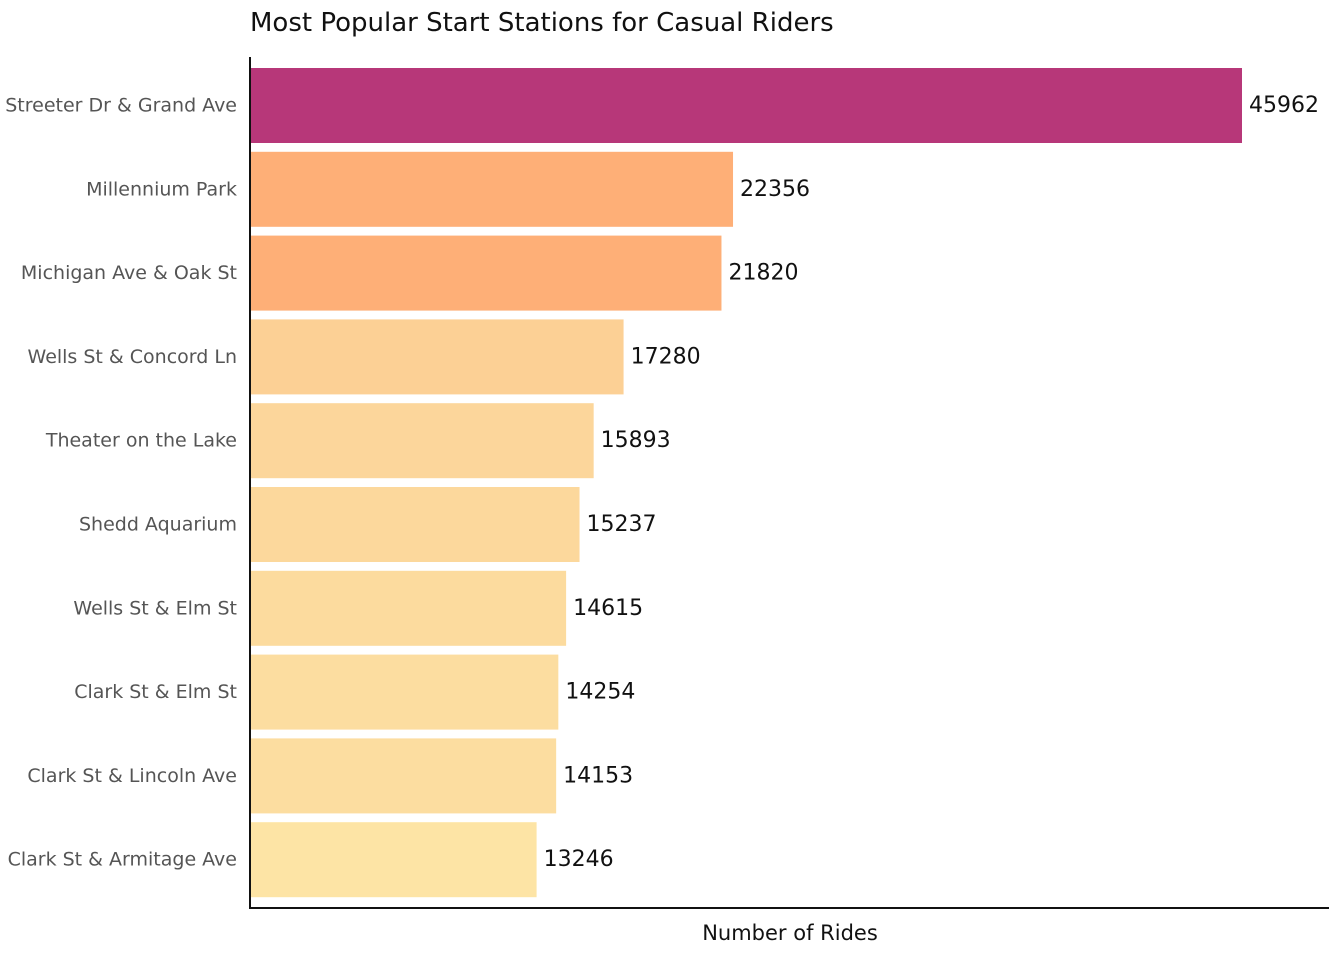  Describe the element at coordinates (141, 441) in the screenshot. I see `category-label-4: Theater on the Lake` at that location.